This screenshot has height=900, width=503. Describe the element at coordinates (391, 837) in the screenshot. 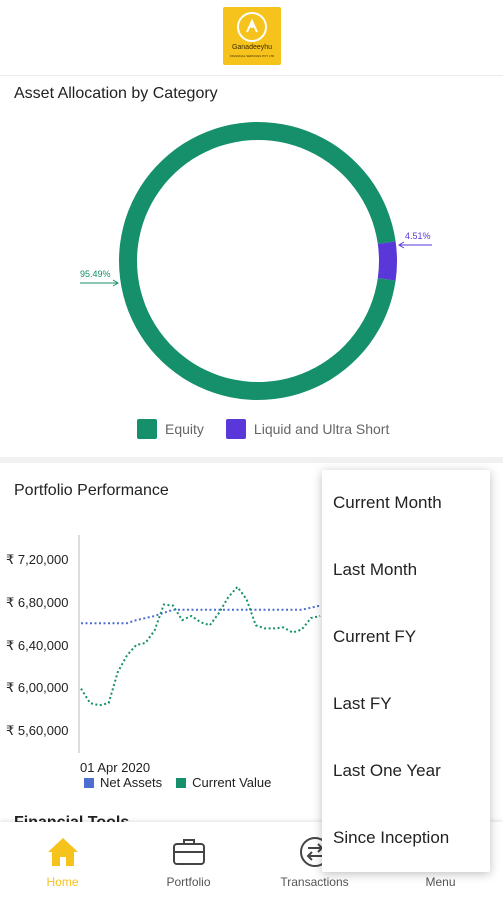

I see `menu-item-since-inception: Since Inception` at that location.